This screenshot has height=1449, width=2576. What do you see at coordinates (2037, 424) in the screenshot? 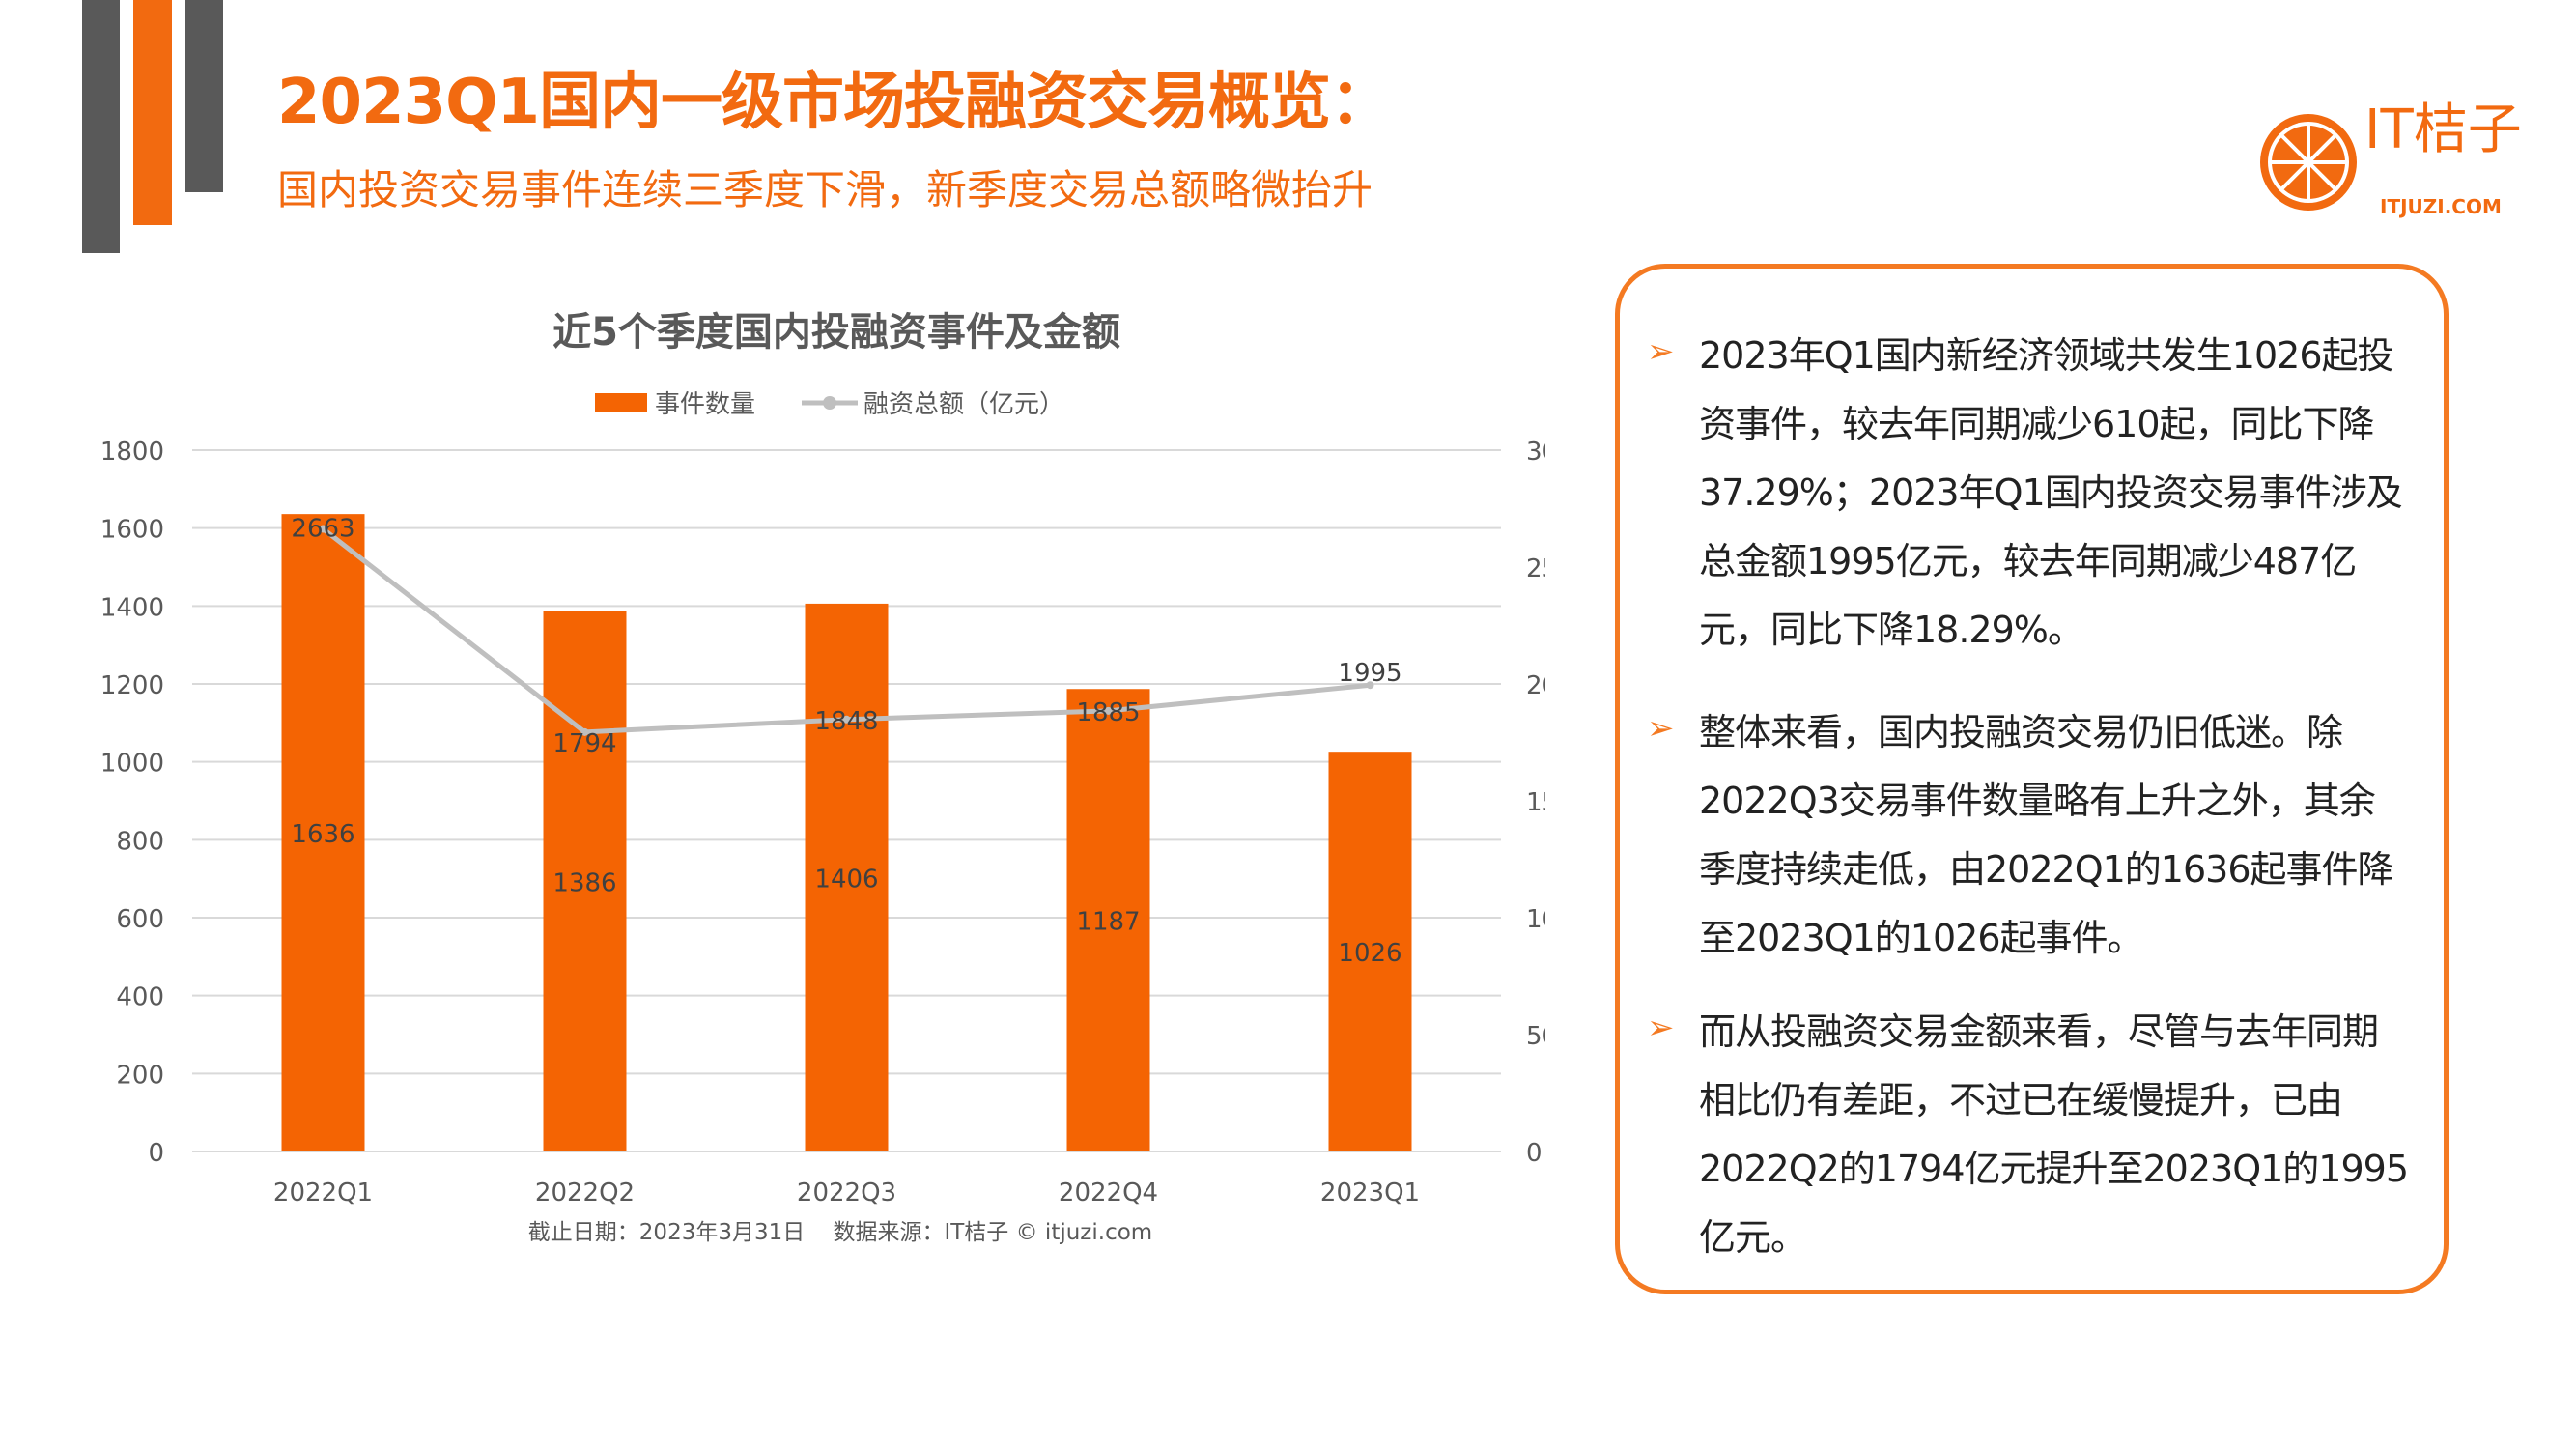
I see `text-line: 资事件，较去年同期减少610起，同比下降` at bounding box center [2037, 424].